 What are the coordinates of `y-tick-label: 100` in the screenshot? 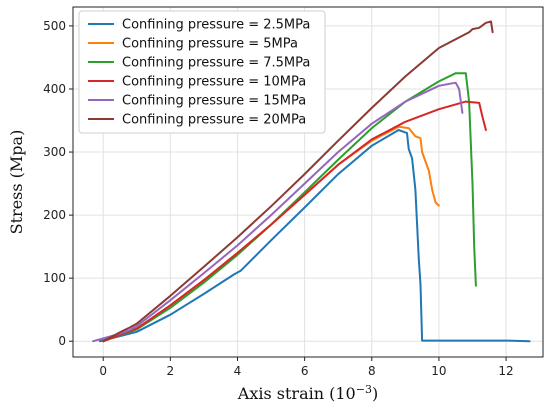 It's located at (54, 278).